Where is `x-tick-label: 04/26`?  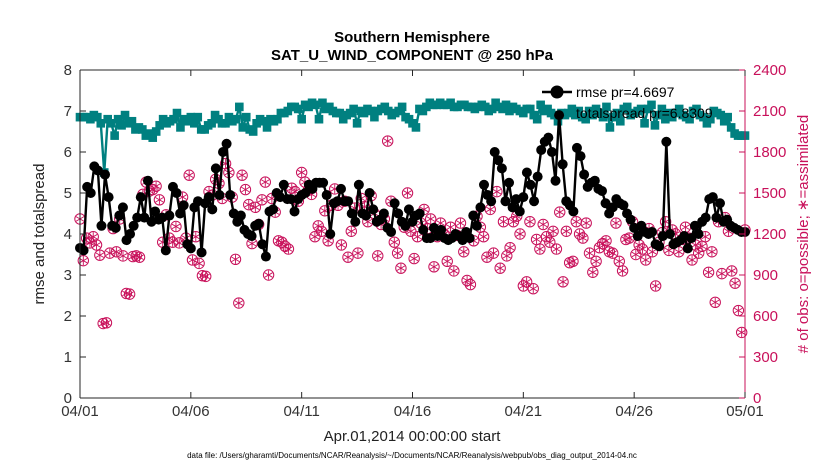
x-tick-label: 04/26 is located at coordinates (634, 411).